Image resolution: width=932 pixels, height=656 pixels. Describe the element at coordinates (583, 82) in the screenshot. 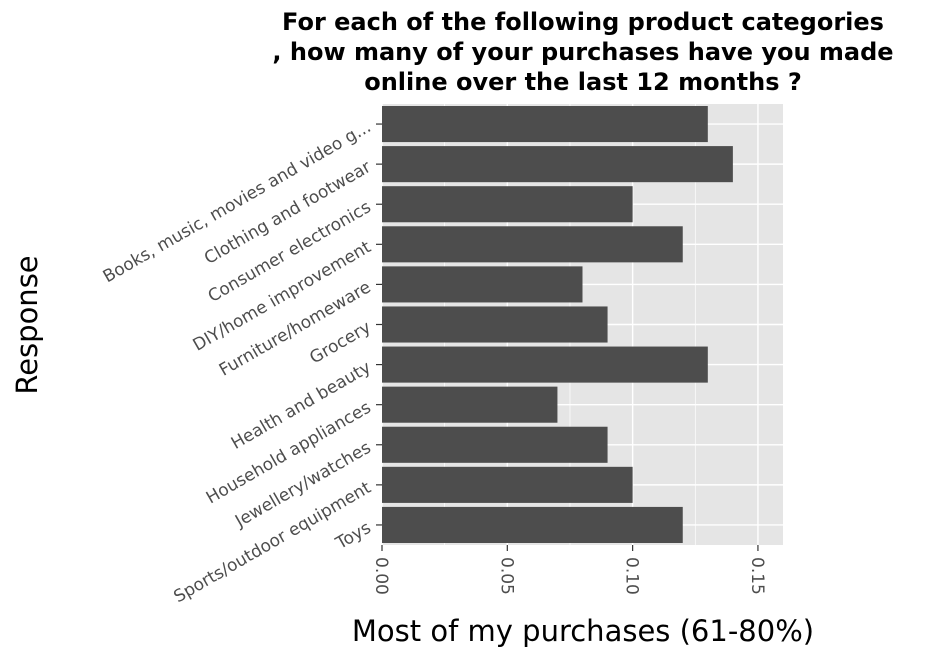

I see `chart-title-line-3: online over the last 12 months ?` at that location.